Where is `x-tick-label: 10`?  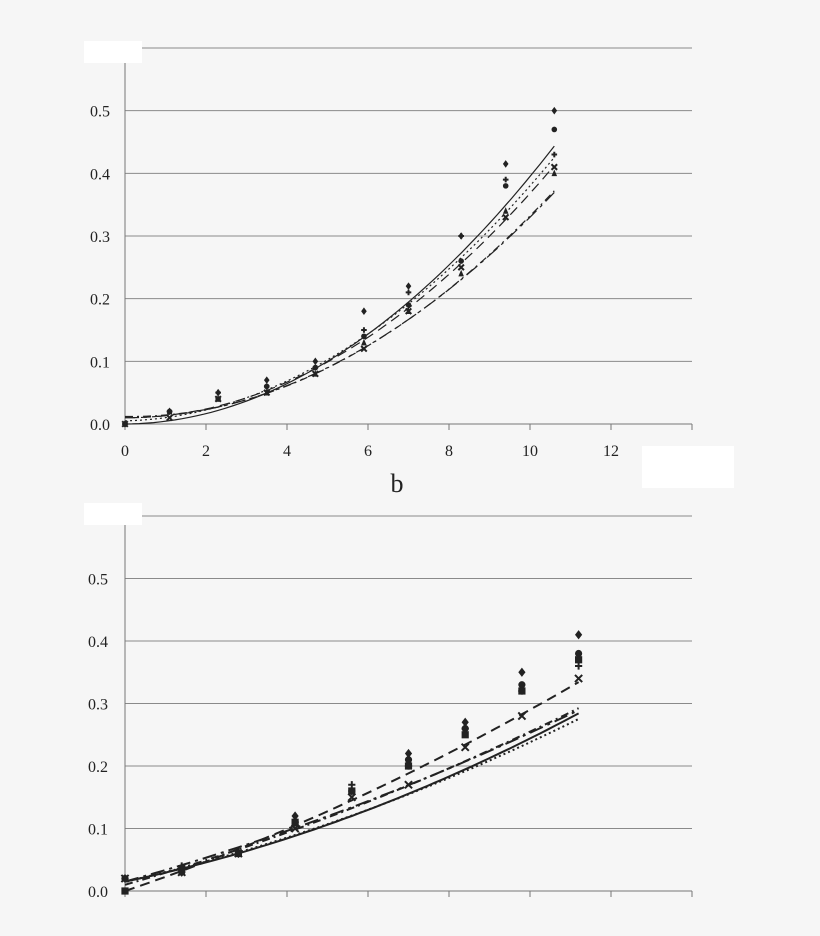 x-tick-label: 10 is located at coordinates (530, 451).